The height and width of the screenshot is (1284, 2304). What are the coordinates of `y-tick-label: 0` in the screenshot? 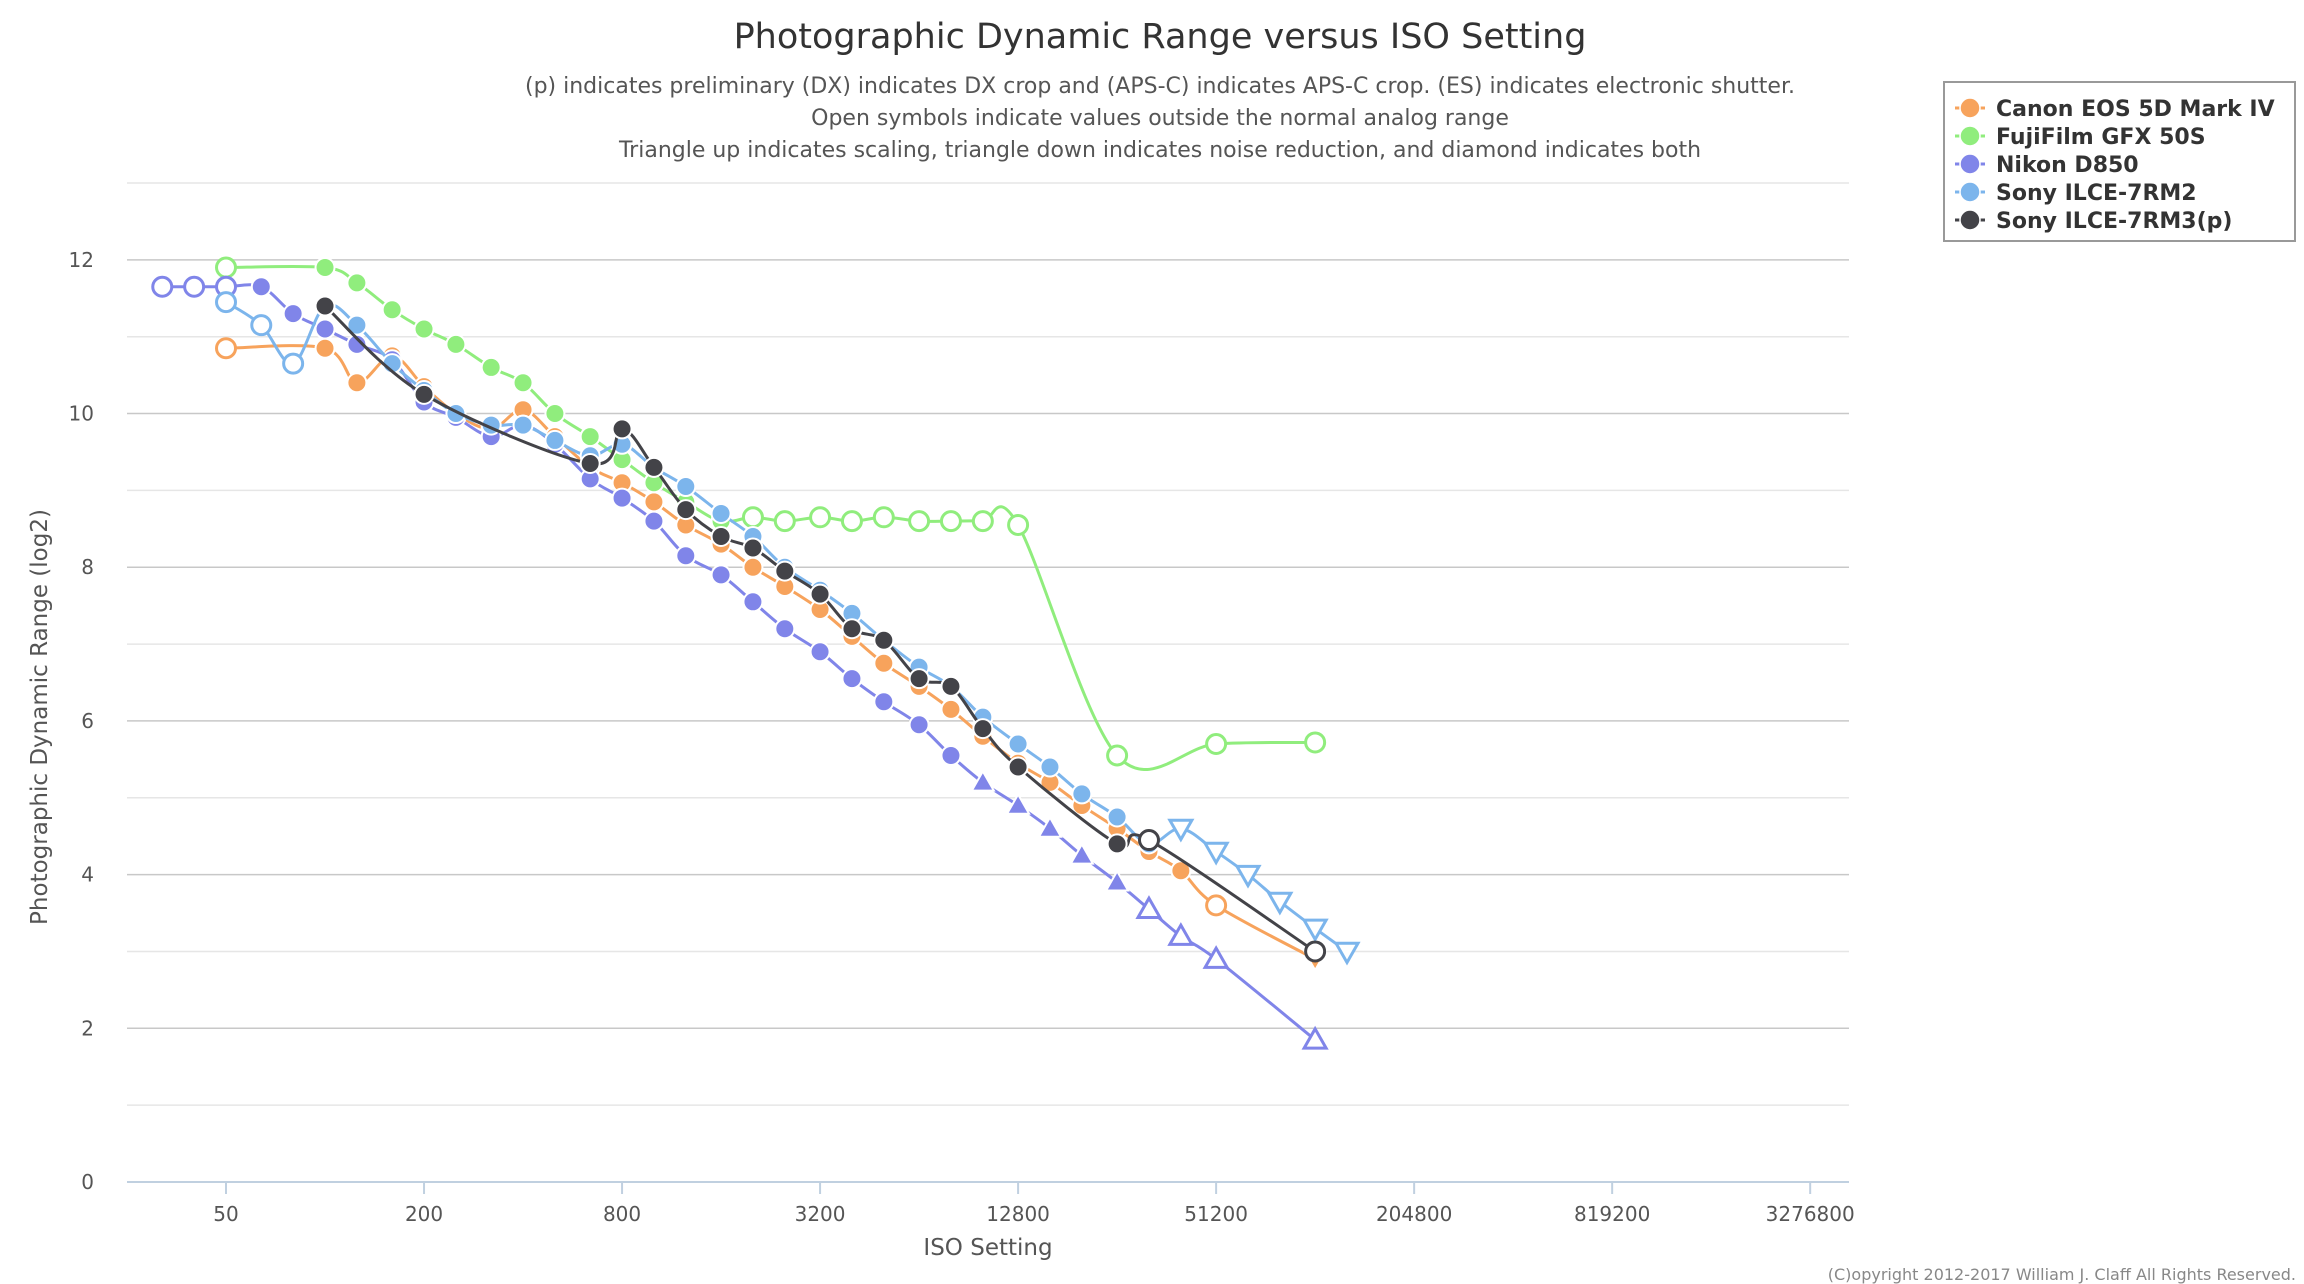 It's located at (87, 1182).